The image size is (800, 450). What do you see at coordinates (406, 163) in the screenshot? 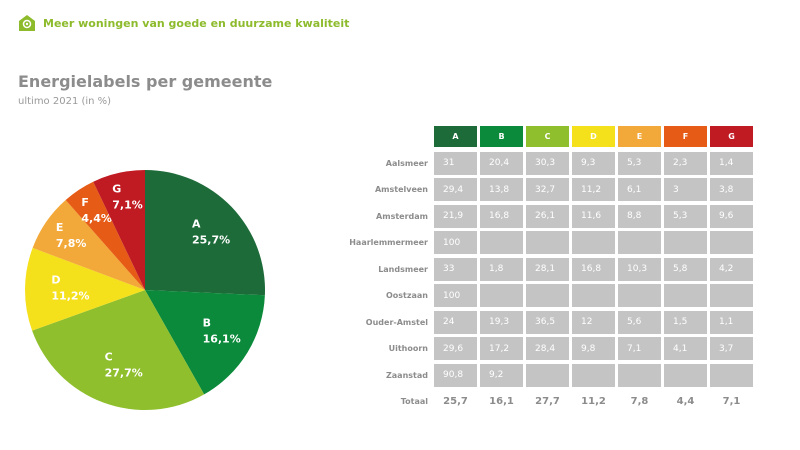
I see `row-label: Aalsmeer` at bounding box center [406, 163].